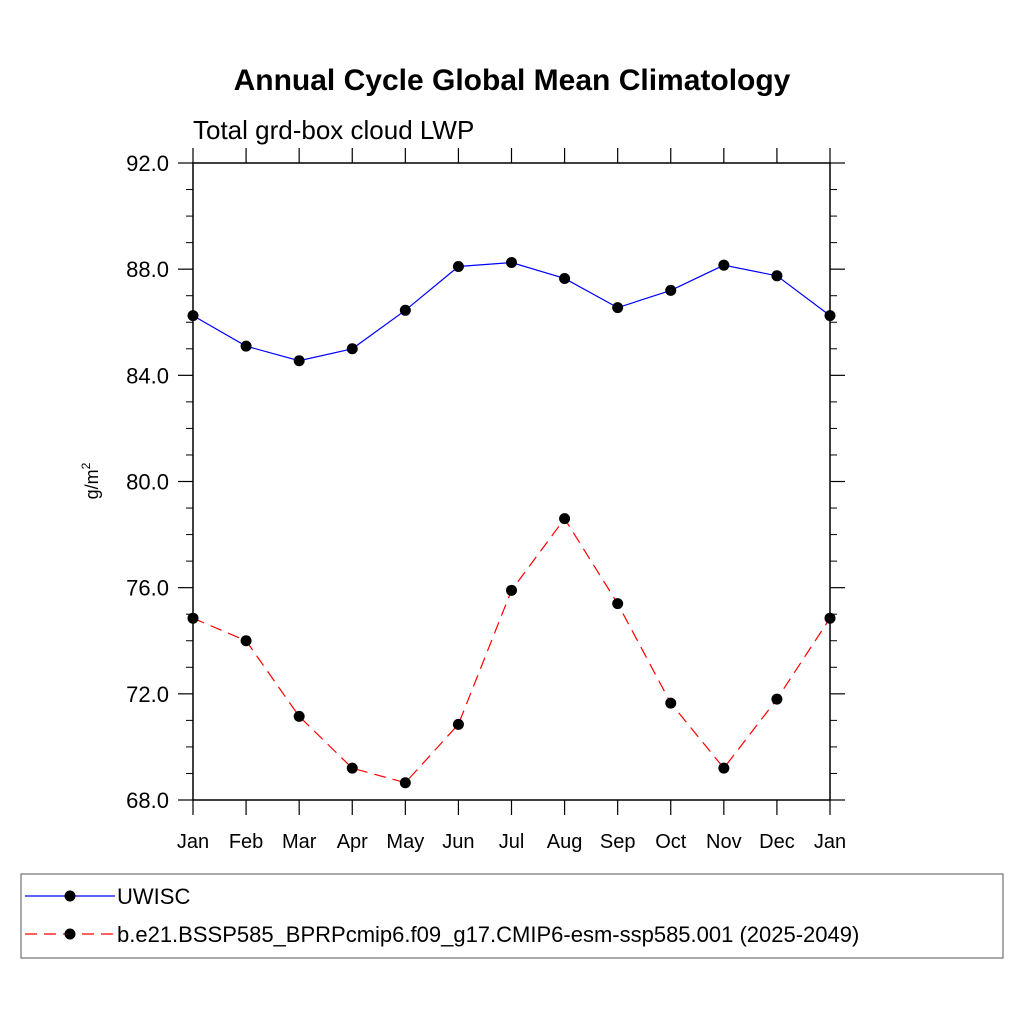 The image size is (1024, 1024). What do you see at coordinates (299, 842) in the screenshot?
I see `x-tick-label: Mar` at bounding box center [299, 842].